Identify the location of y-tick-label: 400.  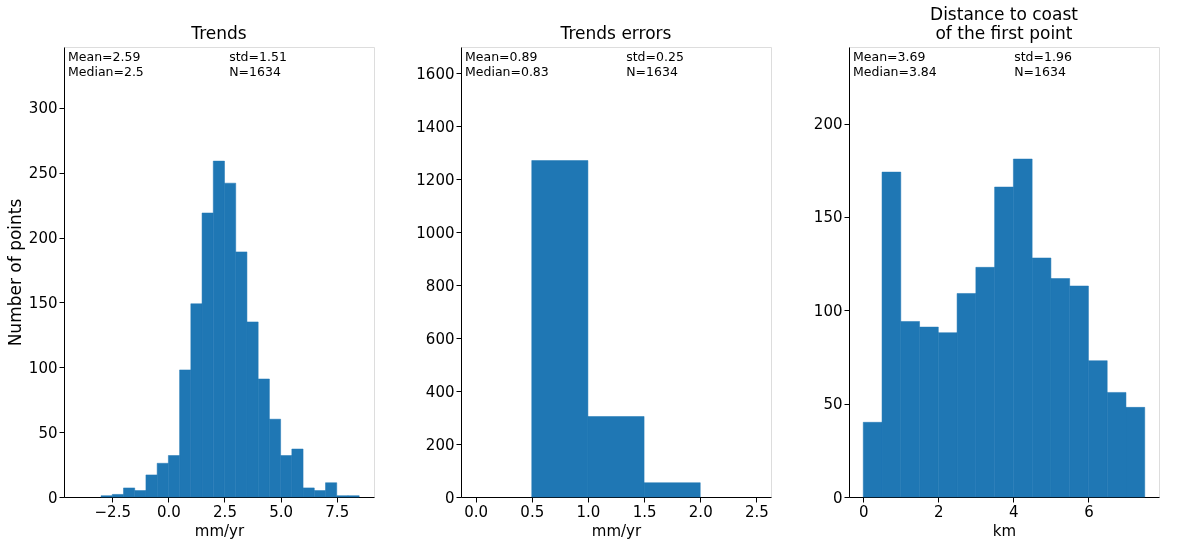
(440, 391).